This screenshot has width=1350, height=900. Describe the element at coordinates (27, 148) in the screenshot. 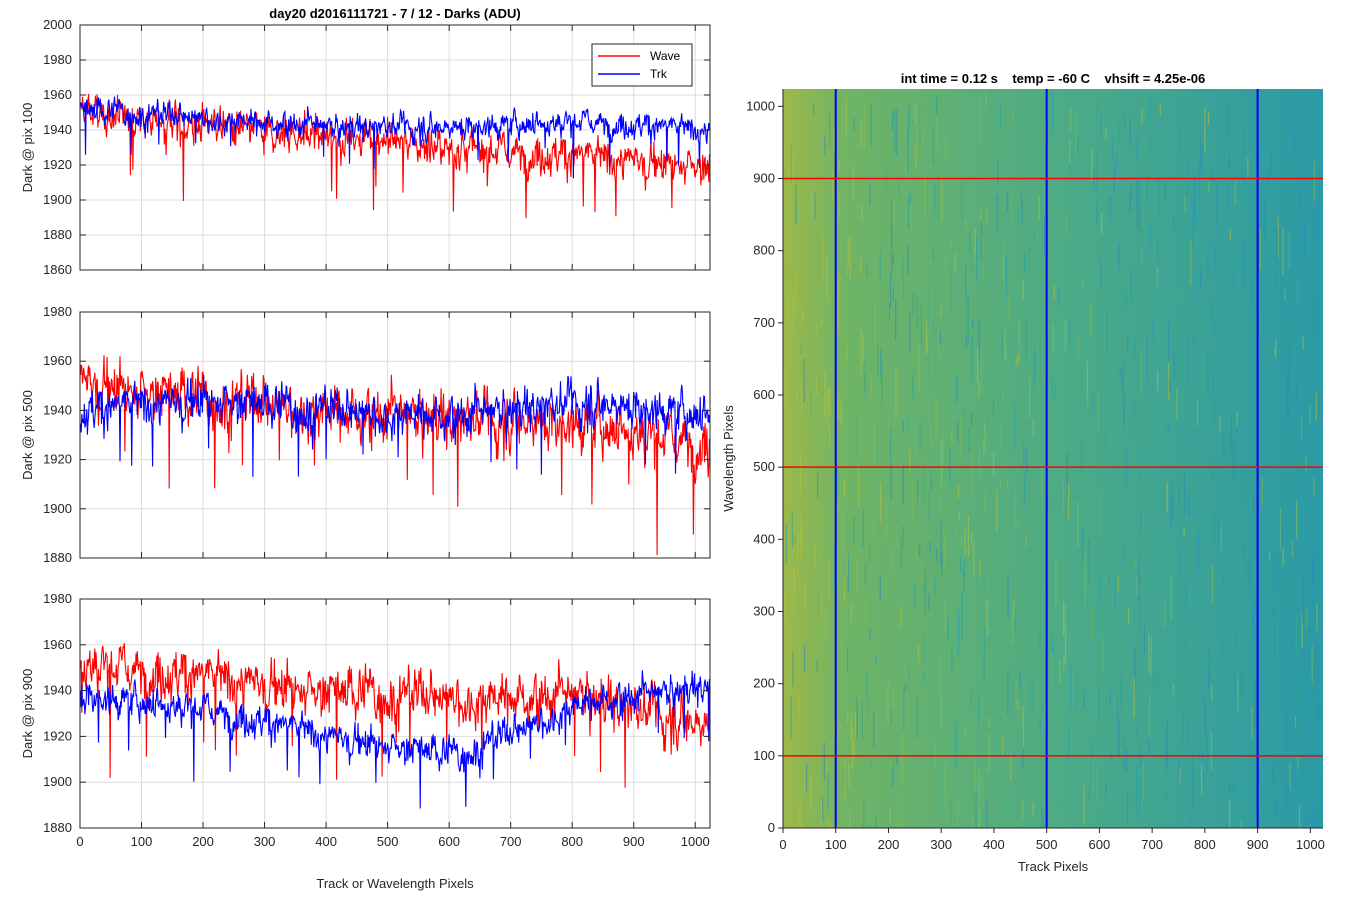

I see `y-axis-label: Dark @ pix 100` at that location.